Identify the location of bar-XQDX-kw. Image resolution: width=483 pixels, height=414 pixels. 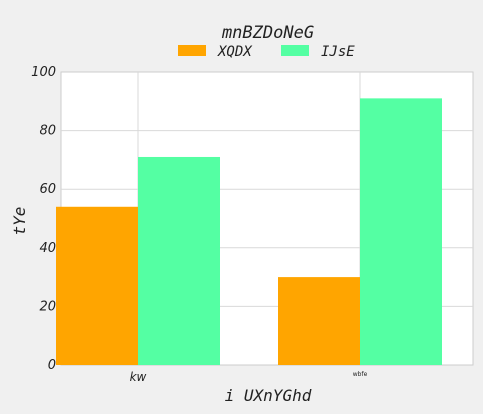
(97, 285).